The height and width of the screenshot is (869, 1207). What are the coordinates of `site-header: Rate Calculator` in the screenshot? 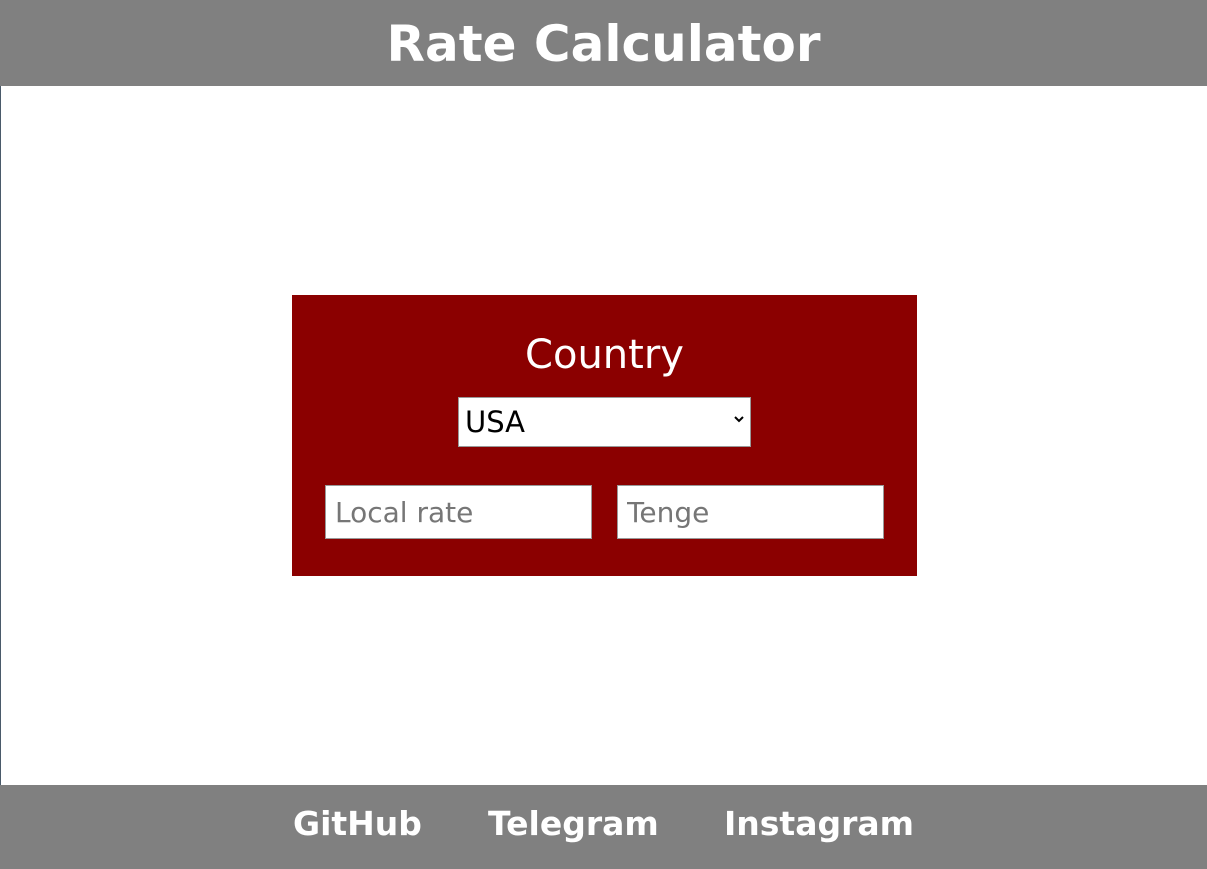 It's located at (603, 43).